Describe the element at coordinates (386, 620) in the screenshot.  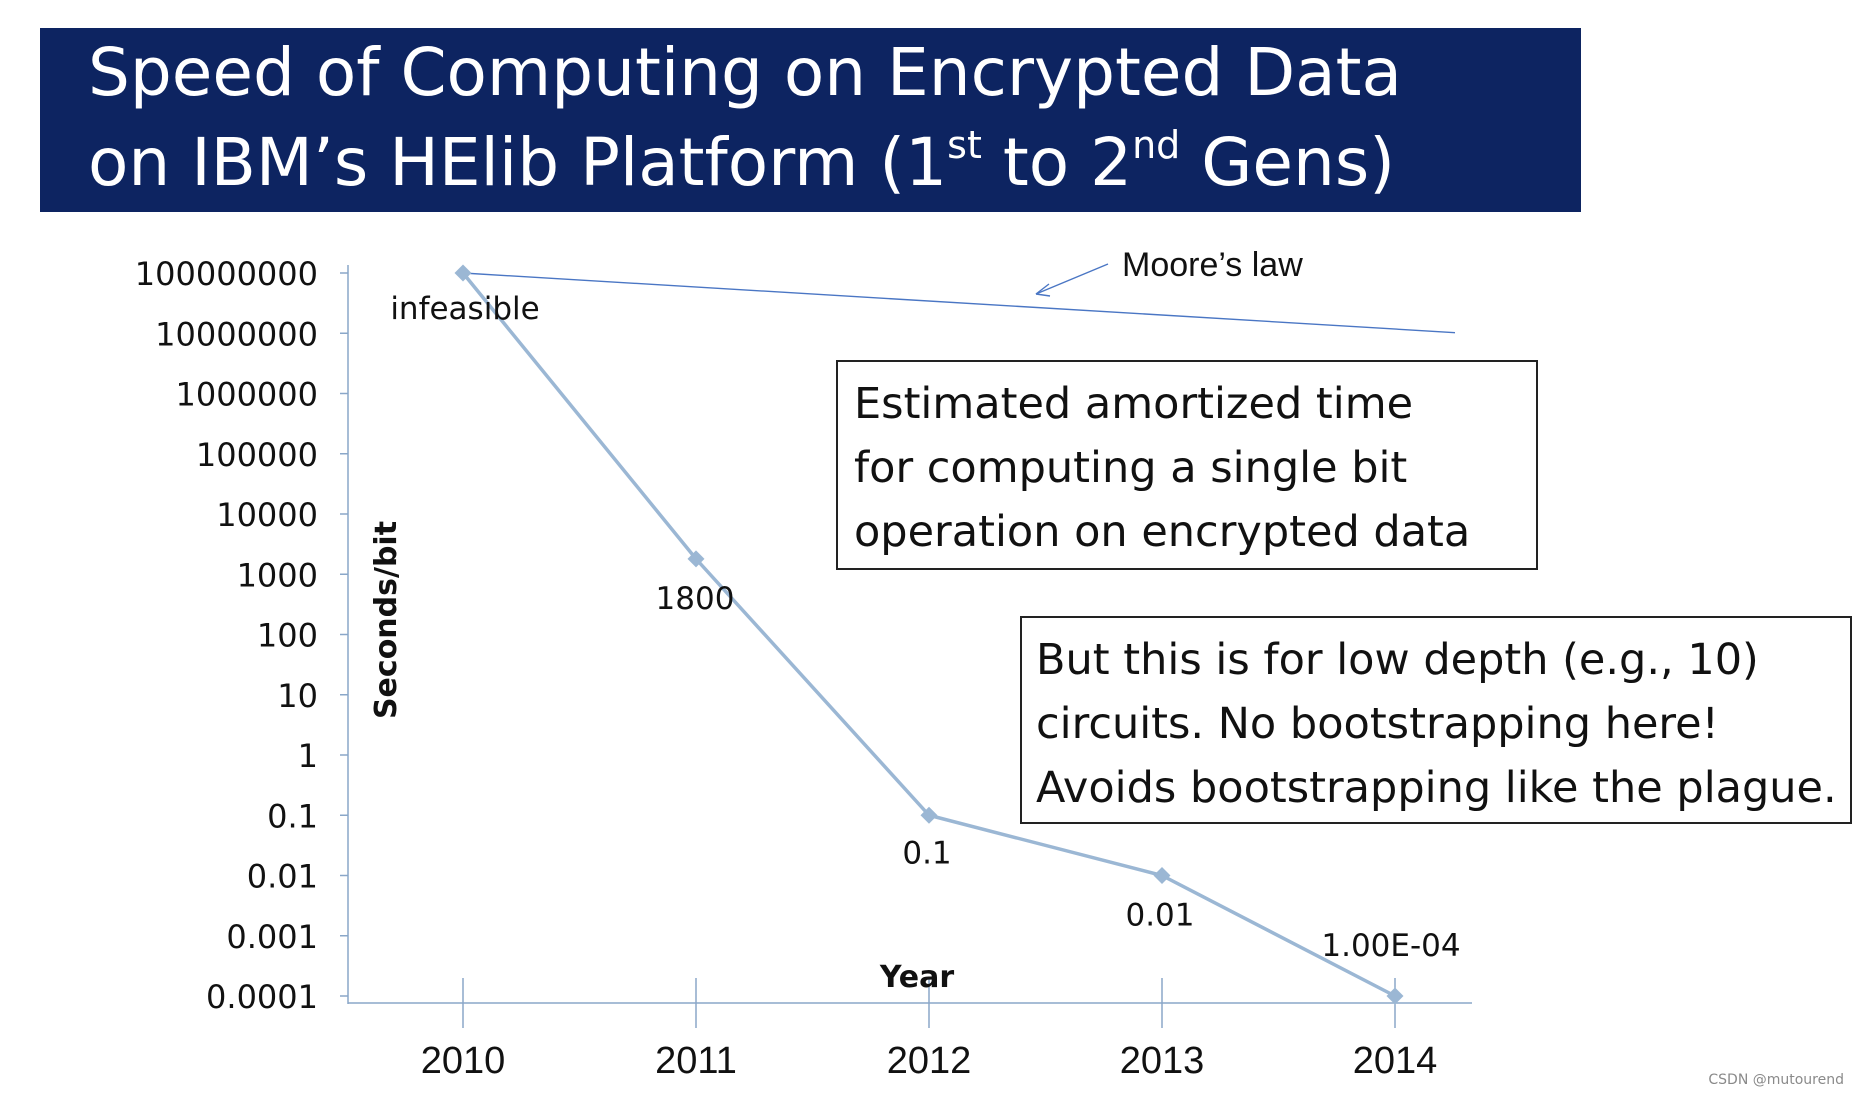
I see `y-axis-title: Seconds/bit` at that location.